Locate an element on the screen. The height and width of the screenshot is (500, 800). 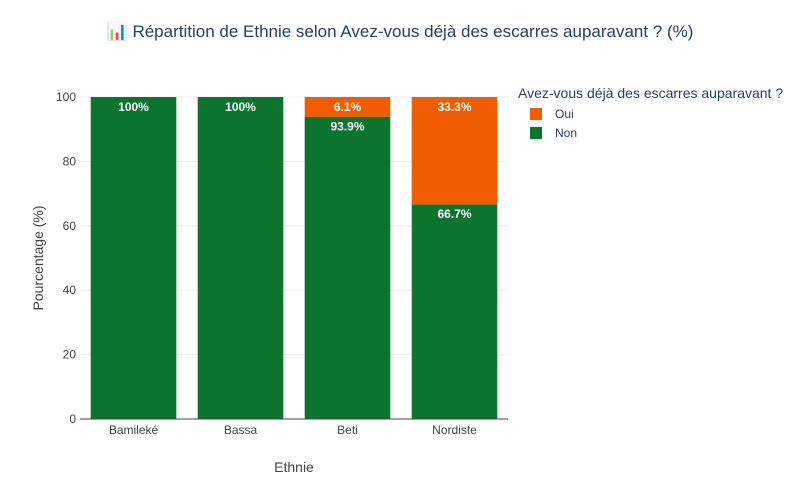
y-tick-label: 100 is located at coordinates (66, 97).